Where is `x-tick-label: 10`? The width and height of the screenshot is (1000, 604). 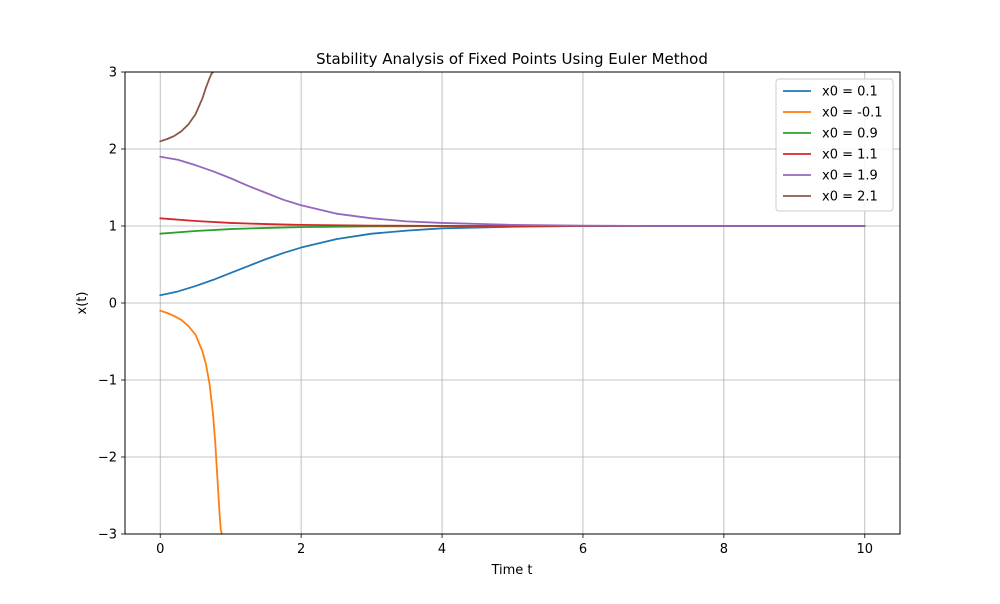 x-tick-label: 10 is located at coordinates (864, 549).